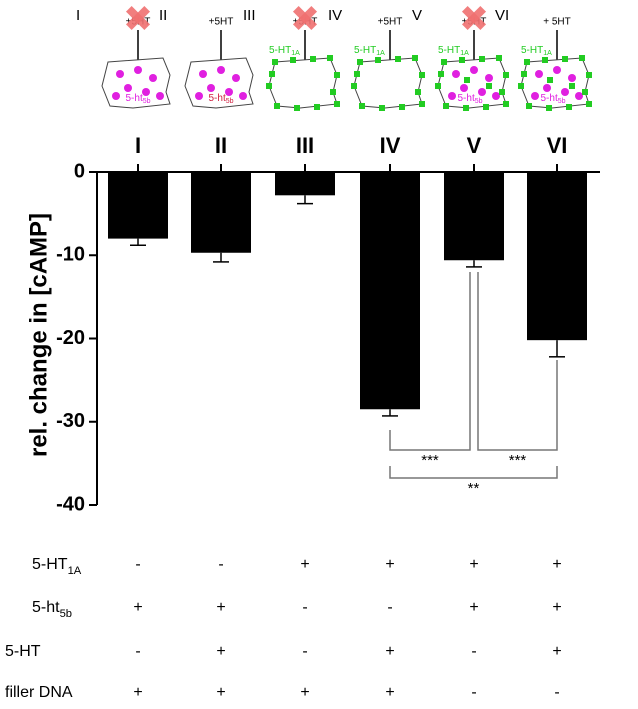 The width and height of the screenshot is (638, 709). Describe the element at coordinates (221, 22) in the screenshot. I see `treatment-label: +5HT` at that location.